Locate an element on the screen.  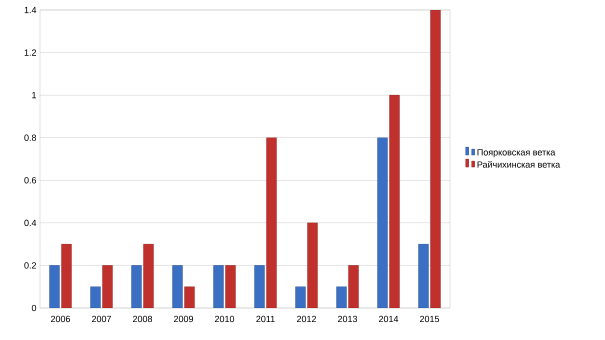
y-tick-label: 0.6 is located at coordinates (30, 180).